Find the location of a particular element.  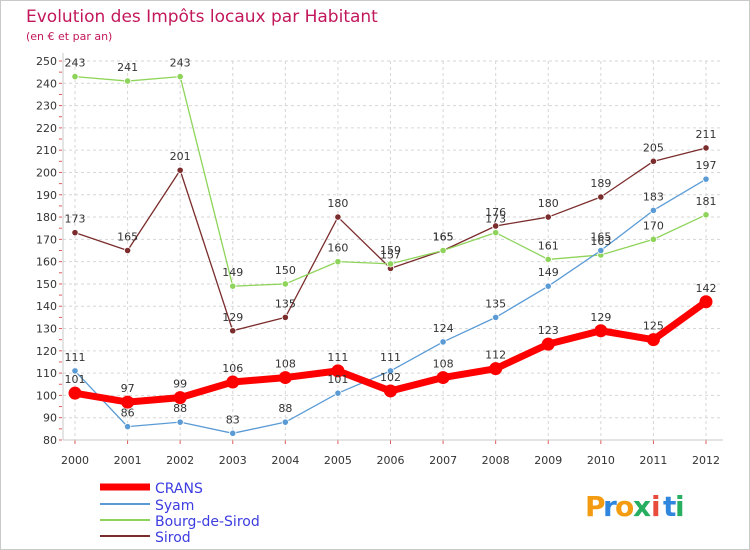

y-tick-label: 130 is located at coordinates (46, 329).